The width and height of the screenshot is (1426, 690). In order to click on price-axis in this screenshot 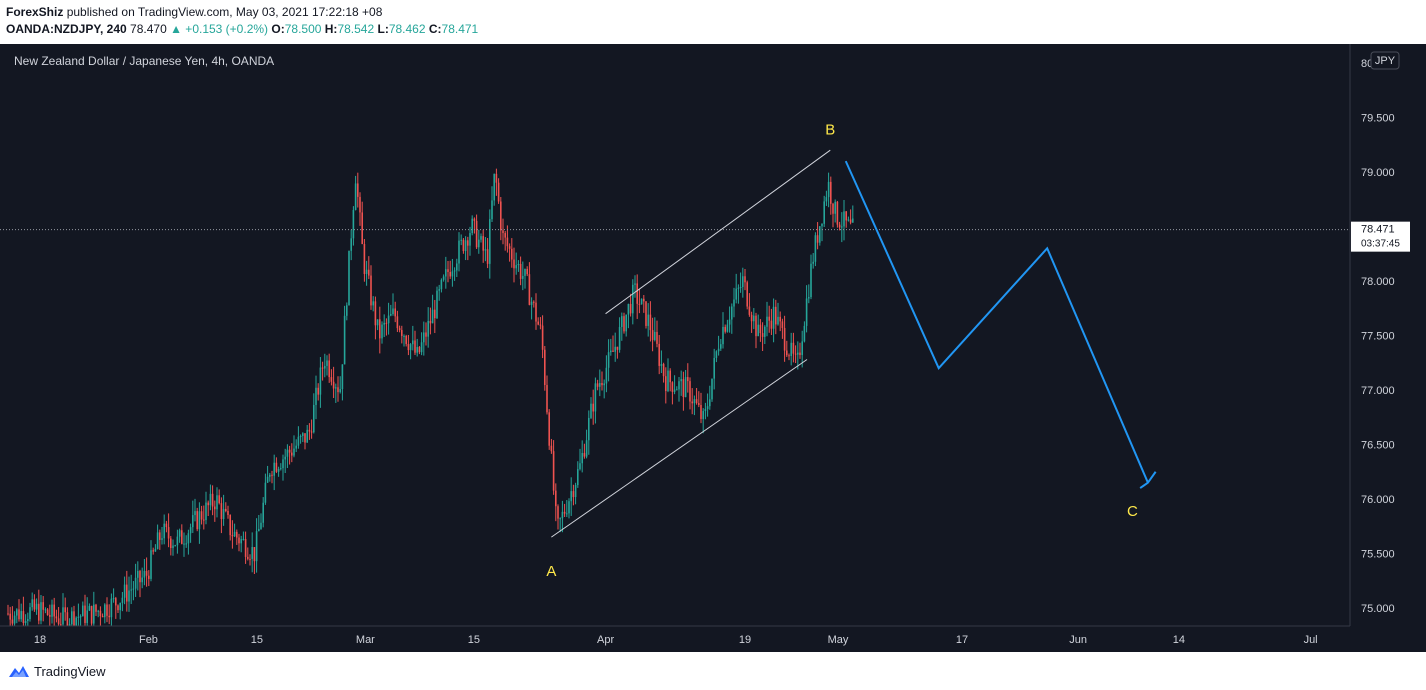, I will do `click(1388, 335)`.